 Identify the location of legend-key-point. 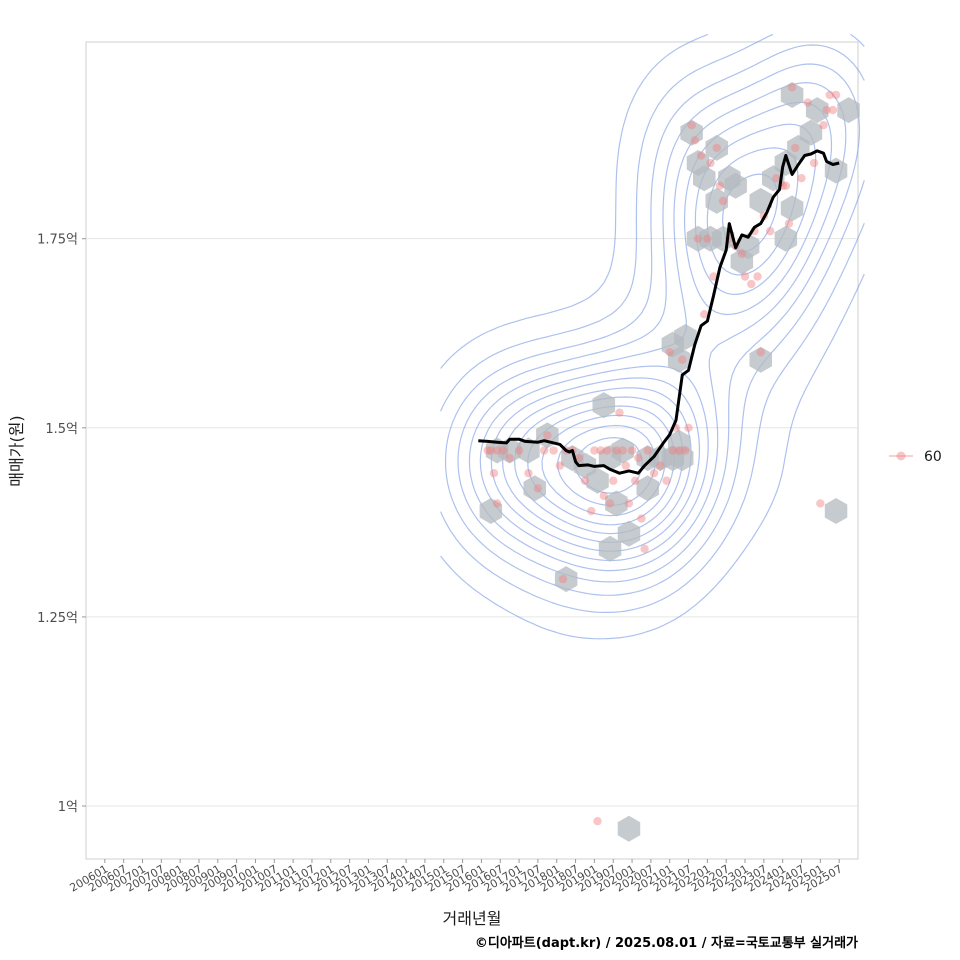
(901, 456).